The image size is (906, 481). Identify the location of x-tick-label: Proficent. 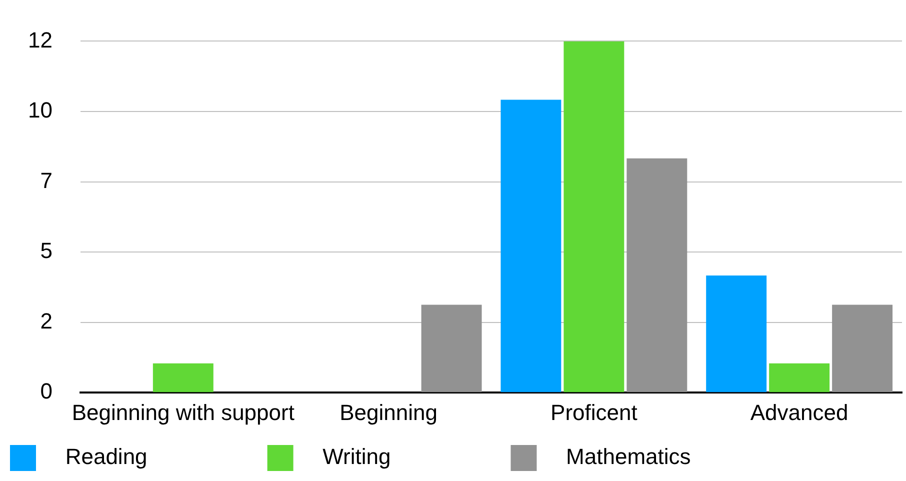
(594, 412).